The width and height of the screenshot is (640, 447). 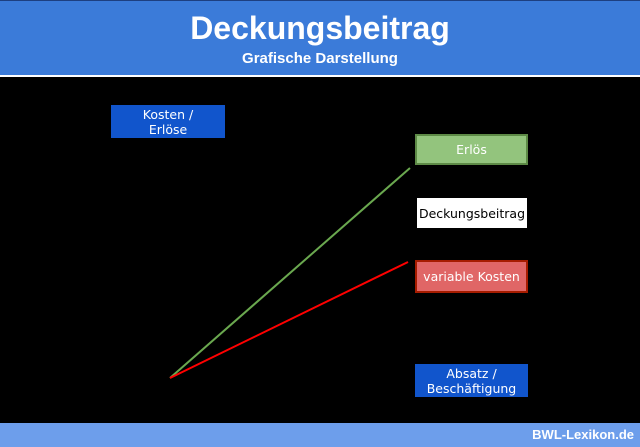 I want to click on brand-text: BWL-Lexikon.de, so click(x=583, y=434).